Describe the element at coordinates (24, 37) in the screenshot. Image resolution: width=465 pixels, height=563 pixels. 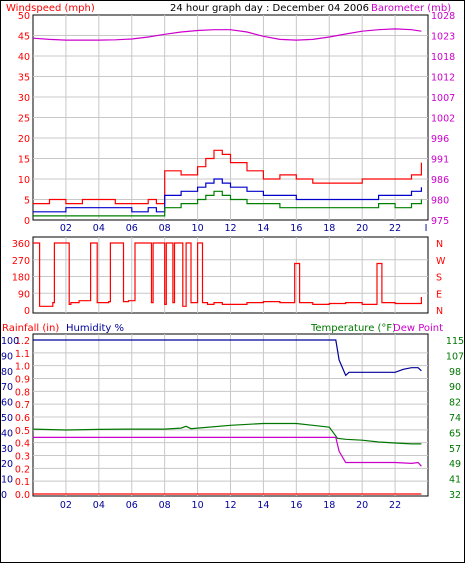
I see `windspeed-tick-label: 45` at that location.